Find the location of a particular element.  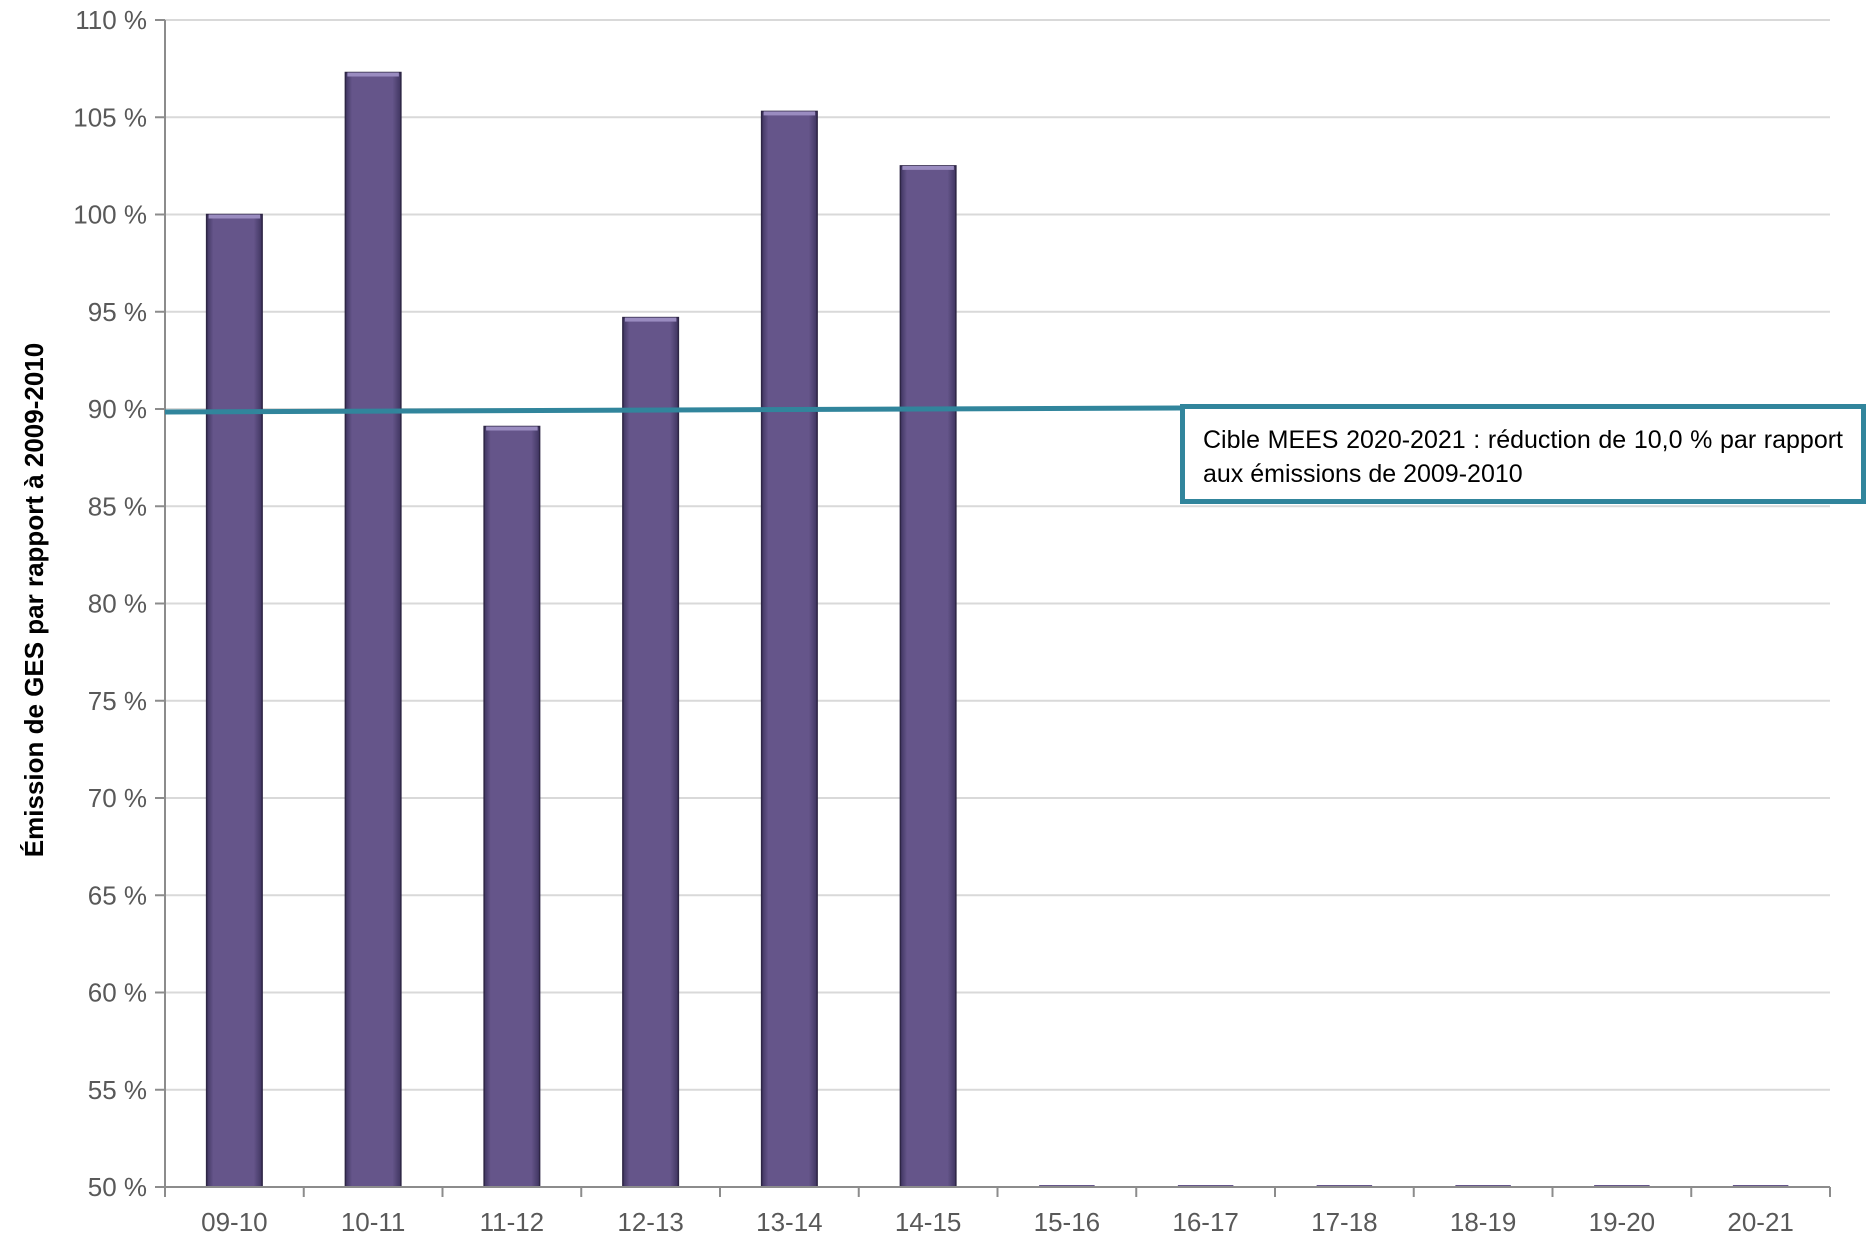

y-tick-label: 75 % is located at coordinates (117, 701).